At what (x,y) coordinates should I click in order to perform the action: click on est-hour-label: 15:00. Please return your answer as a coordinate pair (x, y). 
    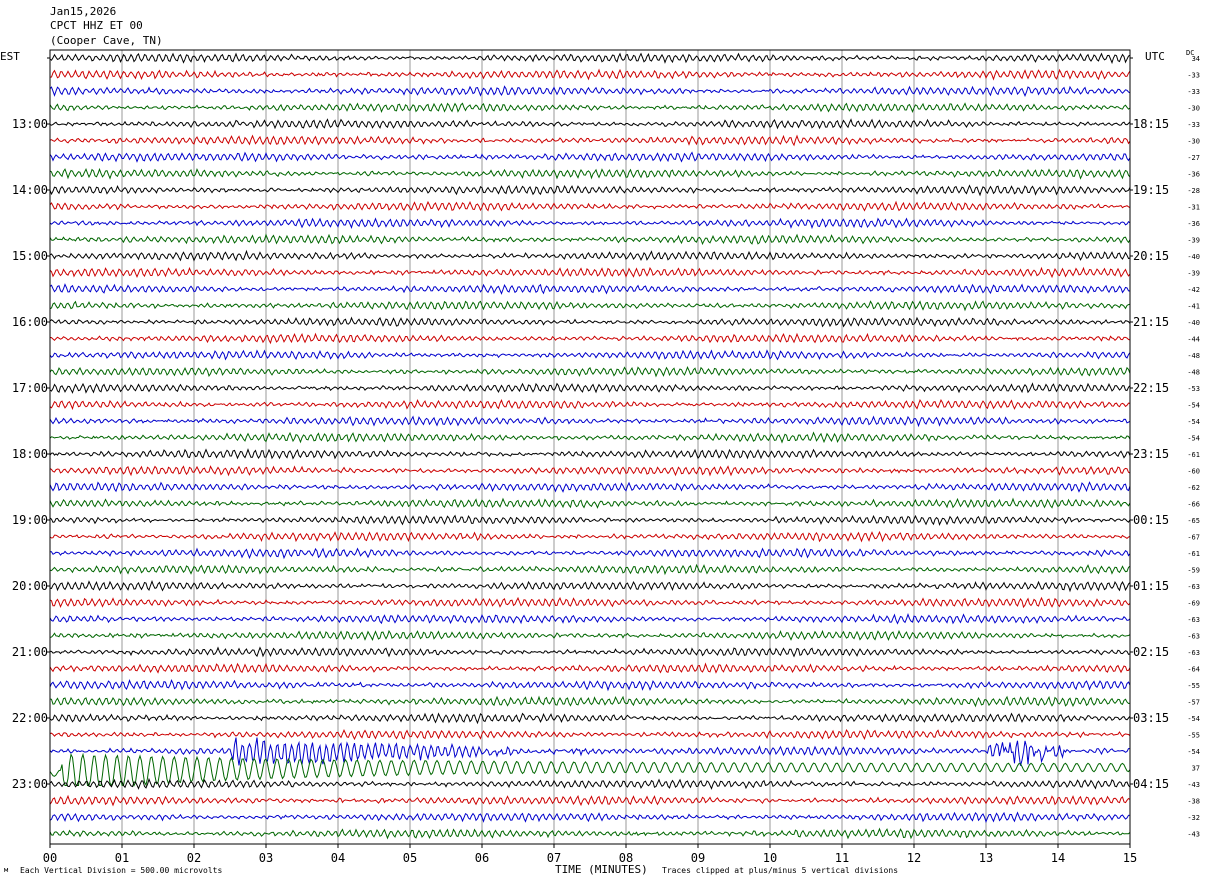
    Looking at the image, I should click on (30, 256).